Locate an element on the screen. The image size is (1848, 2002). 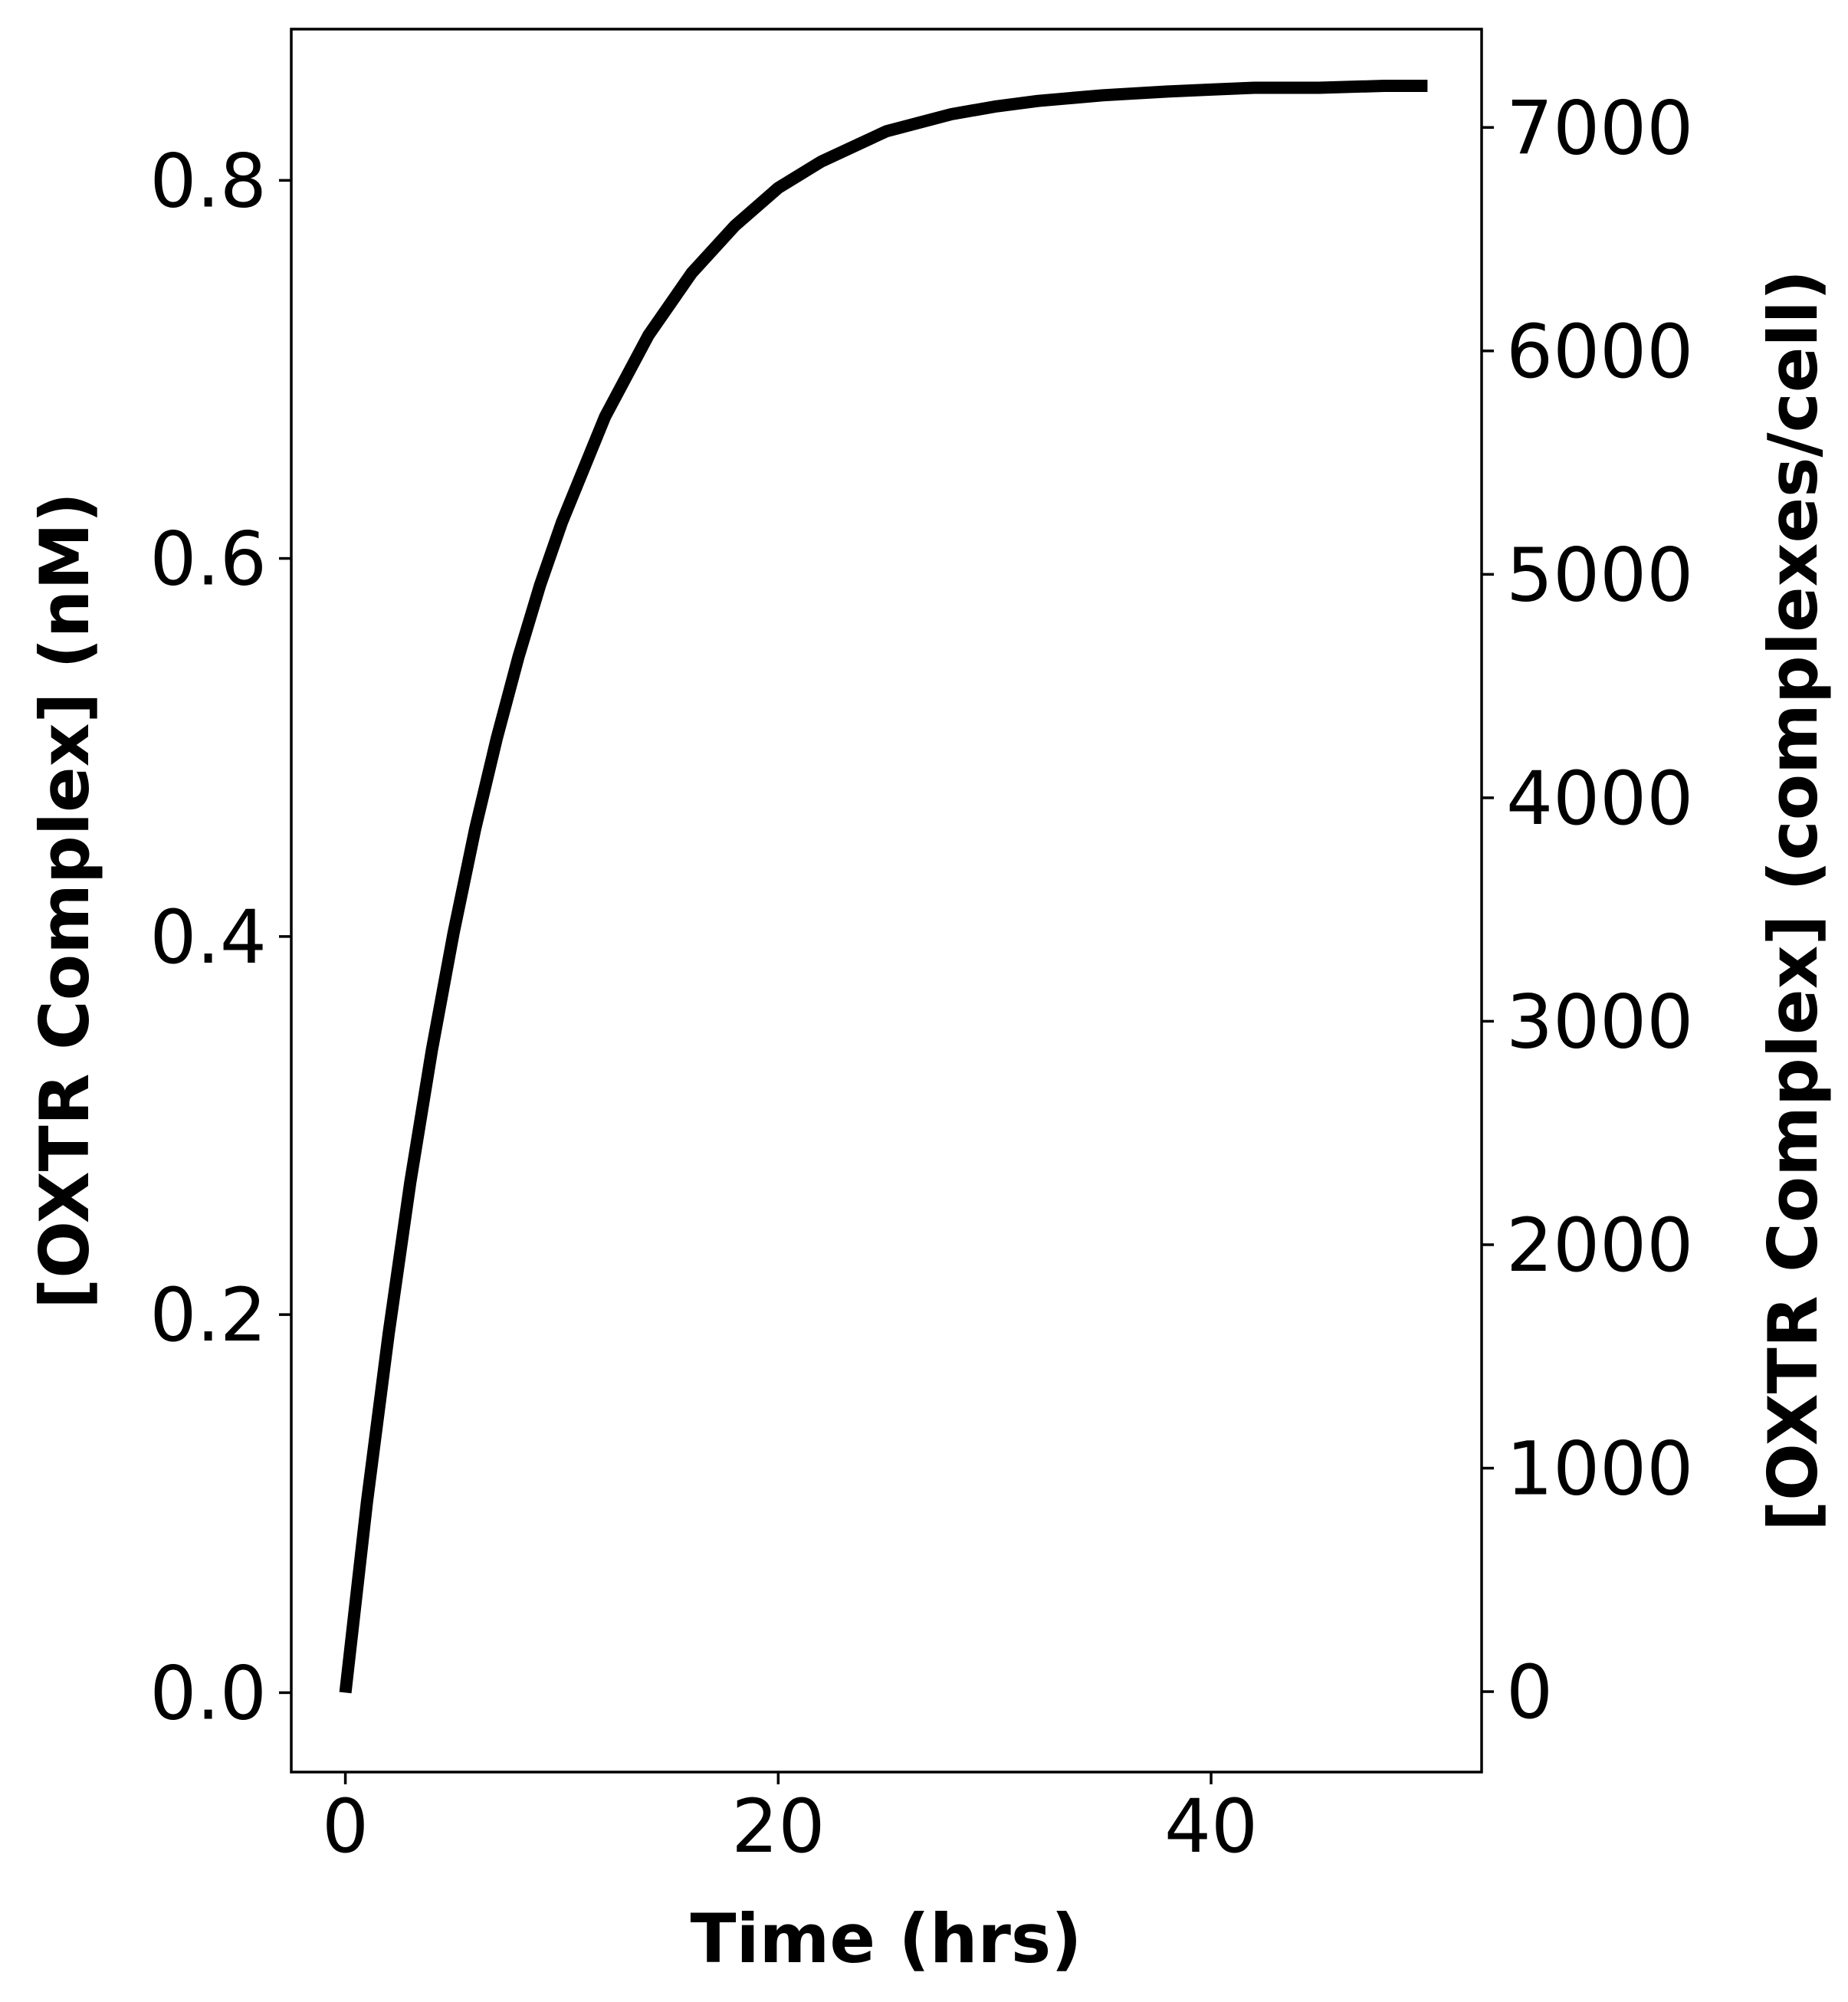
y-tick-label: 0.2 is located at coordinates (208, 1315).